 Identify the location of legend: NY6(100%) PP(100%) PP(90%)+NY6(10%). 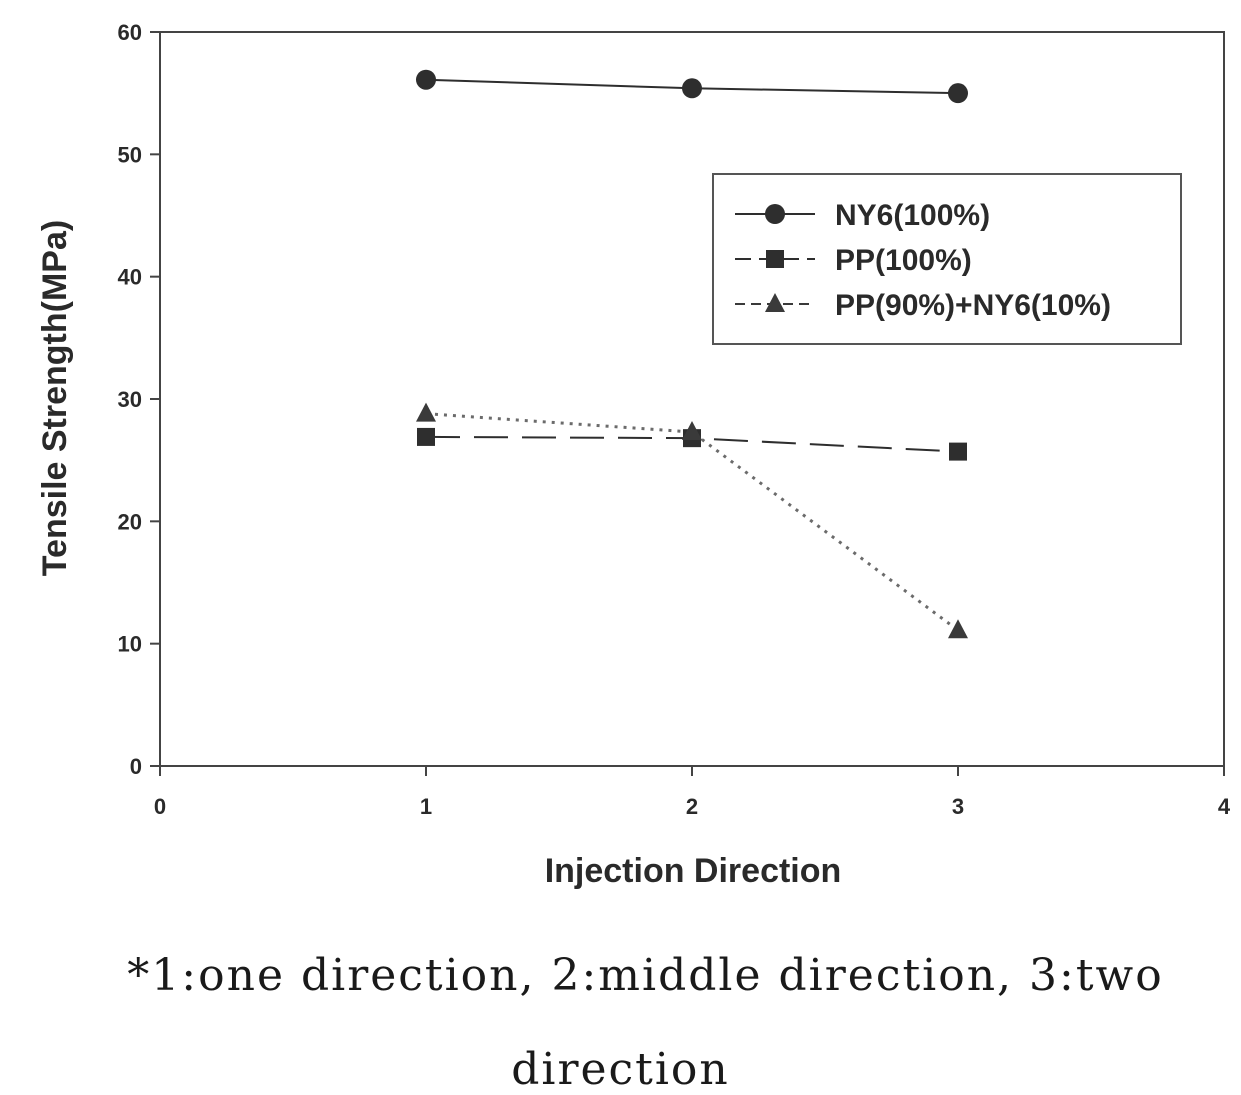
(947, 259).